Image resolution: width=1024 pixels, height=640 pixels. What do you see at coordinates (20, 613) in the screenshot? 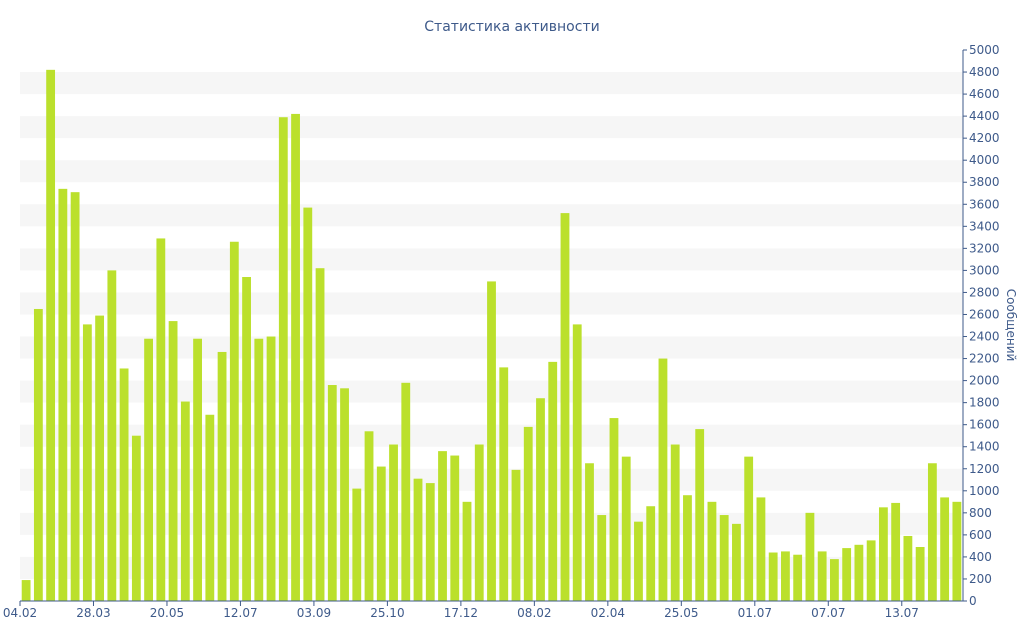
I see `x-tick-label: 04.02` at bounding box center [20, 613].